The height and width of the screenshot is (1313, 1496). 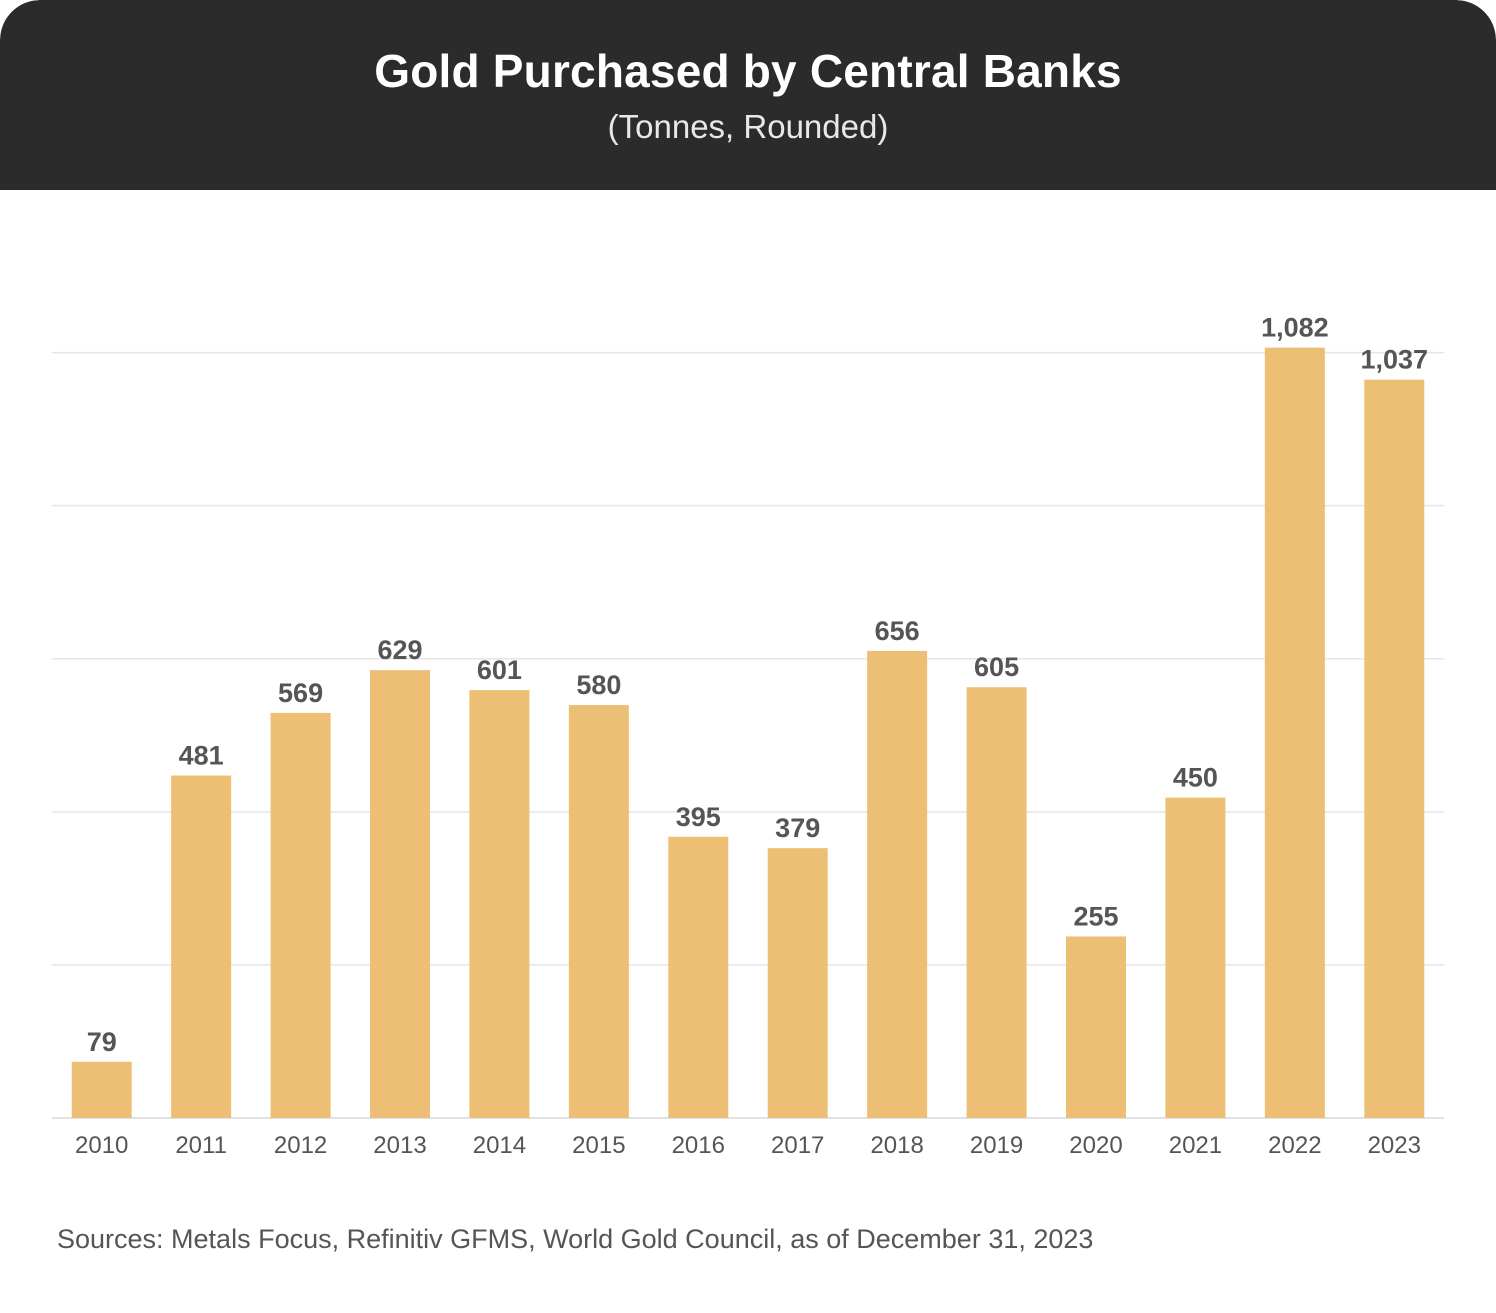 What do you see at coordinates (897, 631) in the screenshot?
I see `data-label: 656` at bounding box center [897, 631].